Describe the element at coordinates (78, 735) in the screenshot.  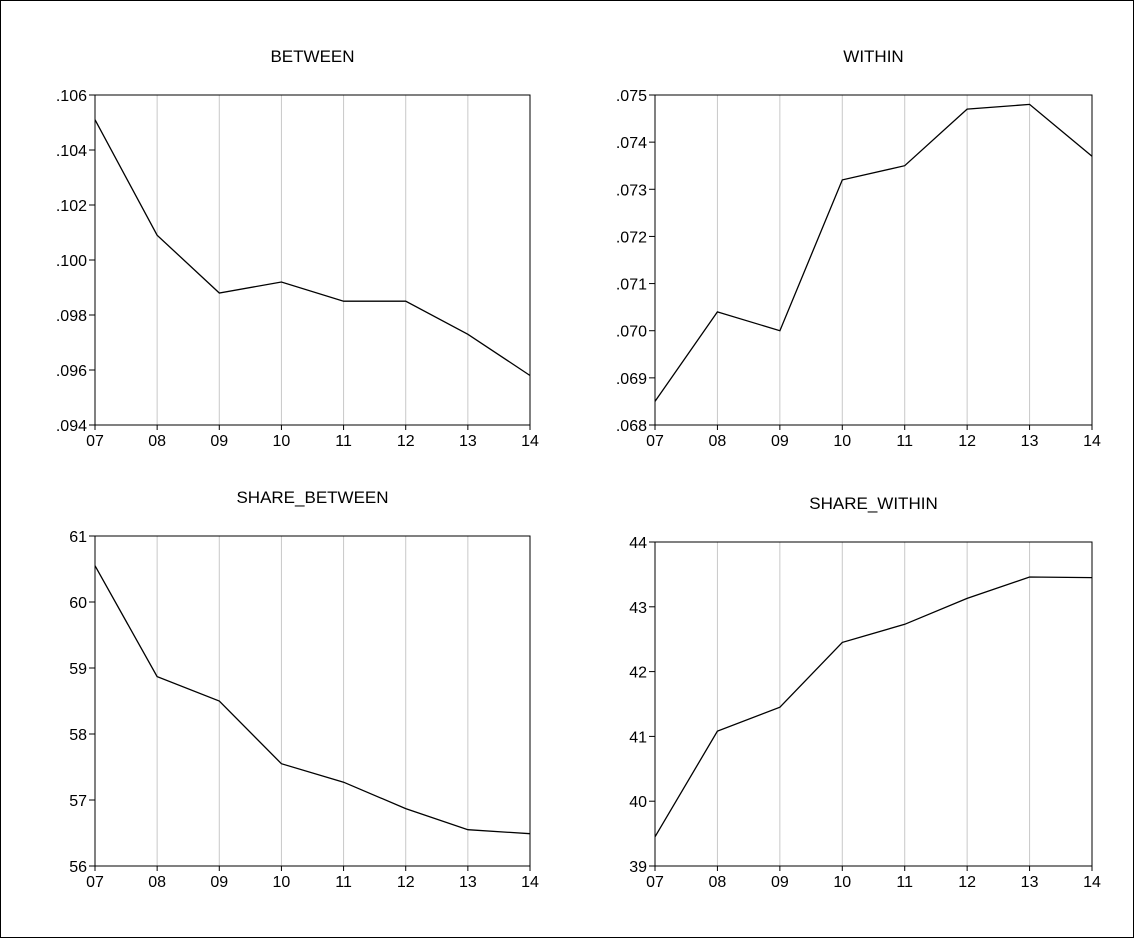
I see `y-tick-label: 58` at that location.